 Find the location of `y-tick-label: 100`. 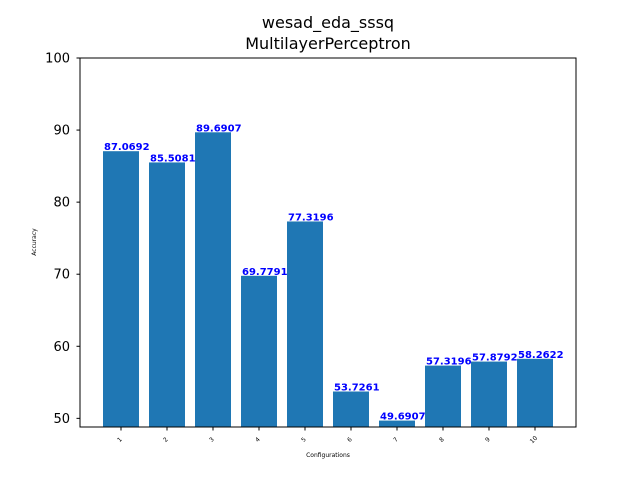

y-tick-label: 100 is located at coordinates (57, 59).